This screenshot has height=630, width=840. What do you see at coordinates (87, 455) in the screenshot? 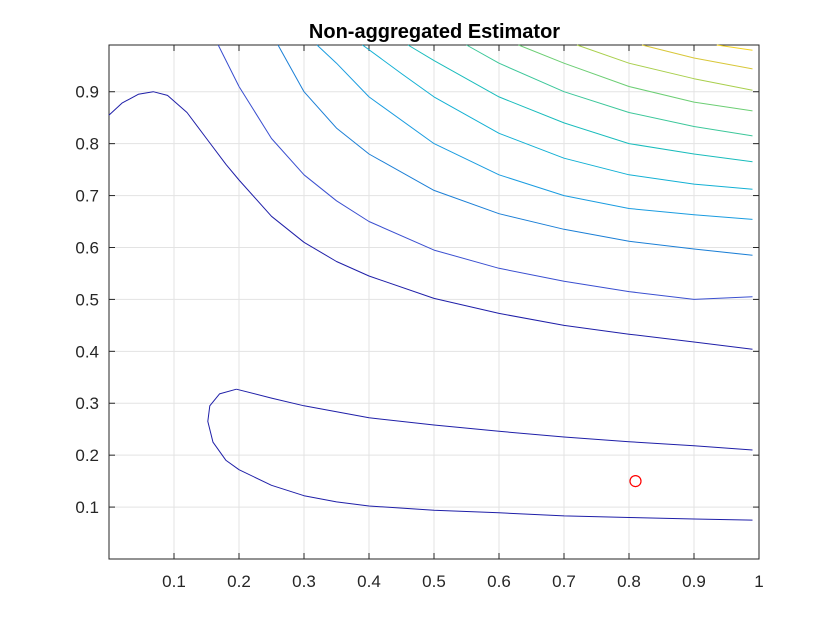
I see `y-tick-label: 0.2` at bounding box center [87, 455].